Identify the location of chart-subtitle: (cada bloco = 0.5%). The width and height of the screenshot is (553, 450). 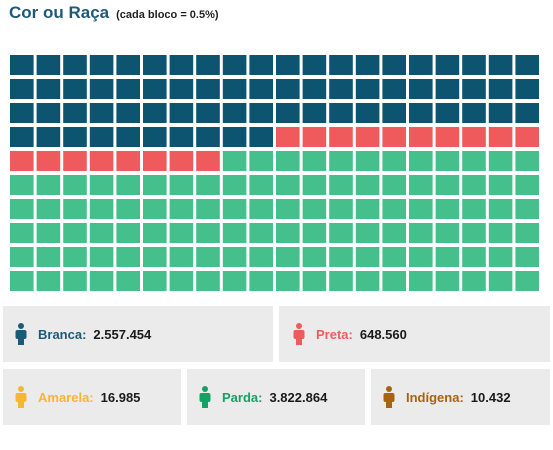
(167, 15).